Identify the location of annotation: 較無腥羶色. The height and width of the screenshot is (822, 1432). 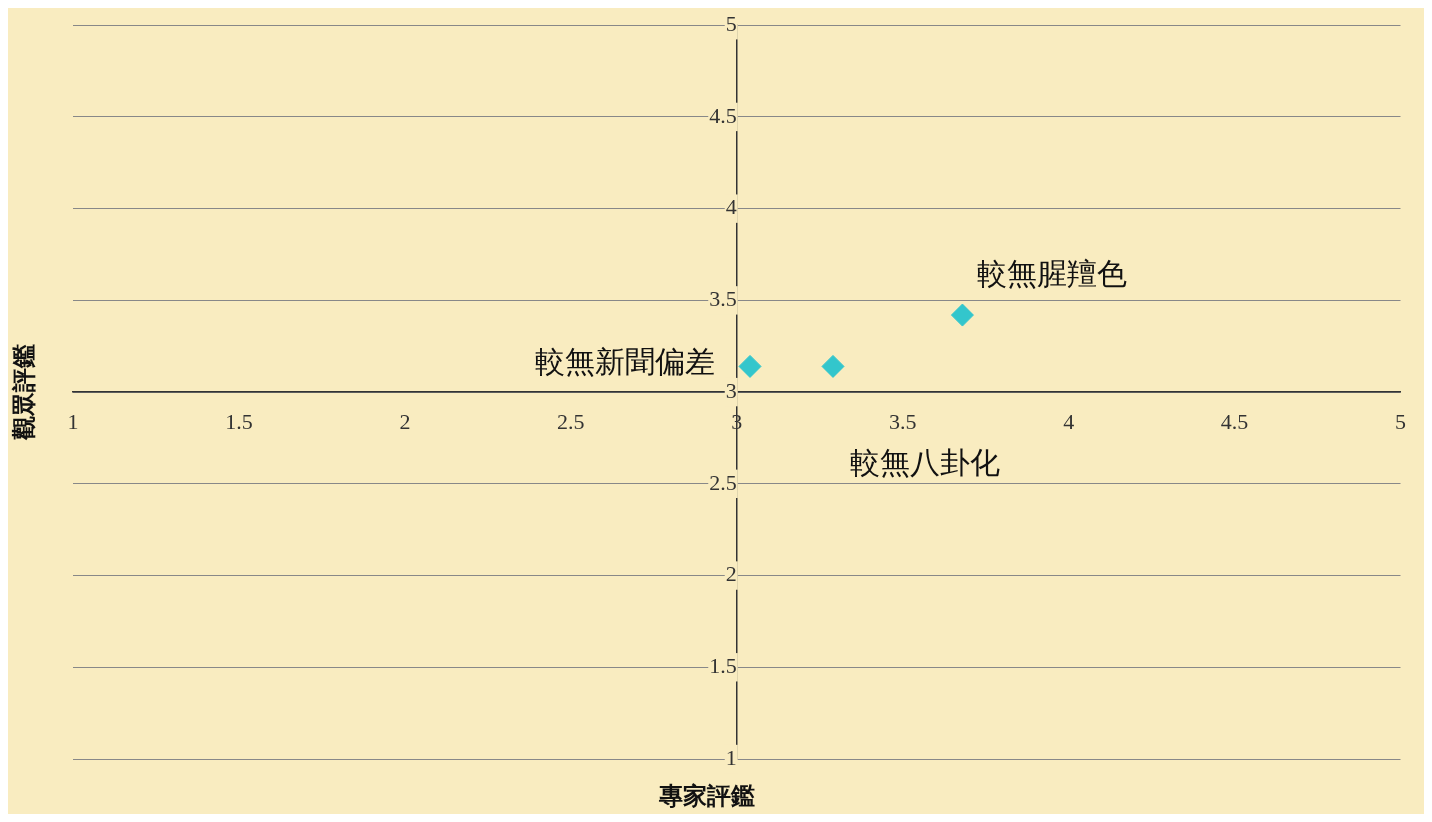
(1052, 273).